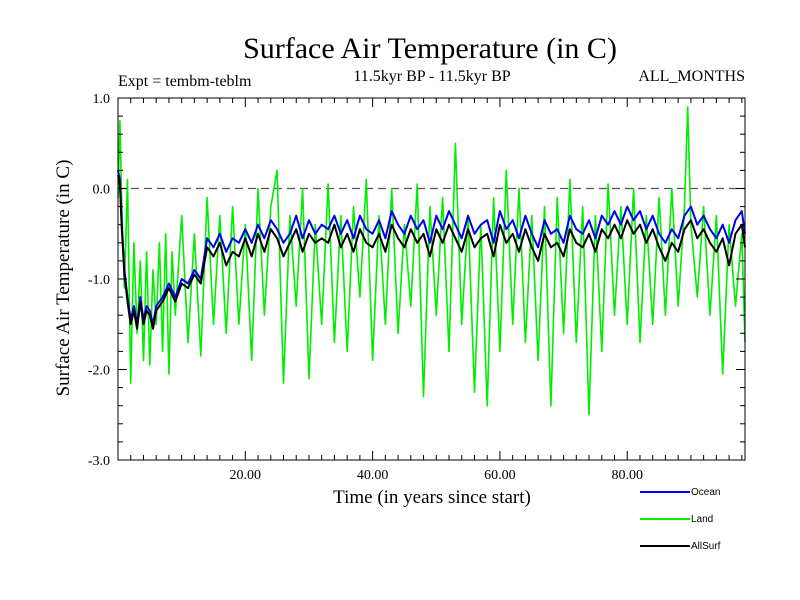 The height and width of the screenshot is (600, 800). Describe the element at coordinates (430, 48) in the screenshot. I see `chart-title: Surface Air Temperature (in C)` at that location.